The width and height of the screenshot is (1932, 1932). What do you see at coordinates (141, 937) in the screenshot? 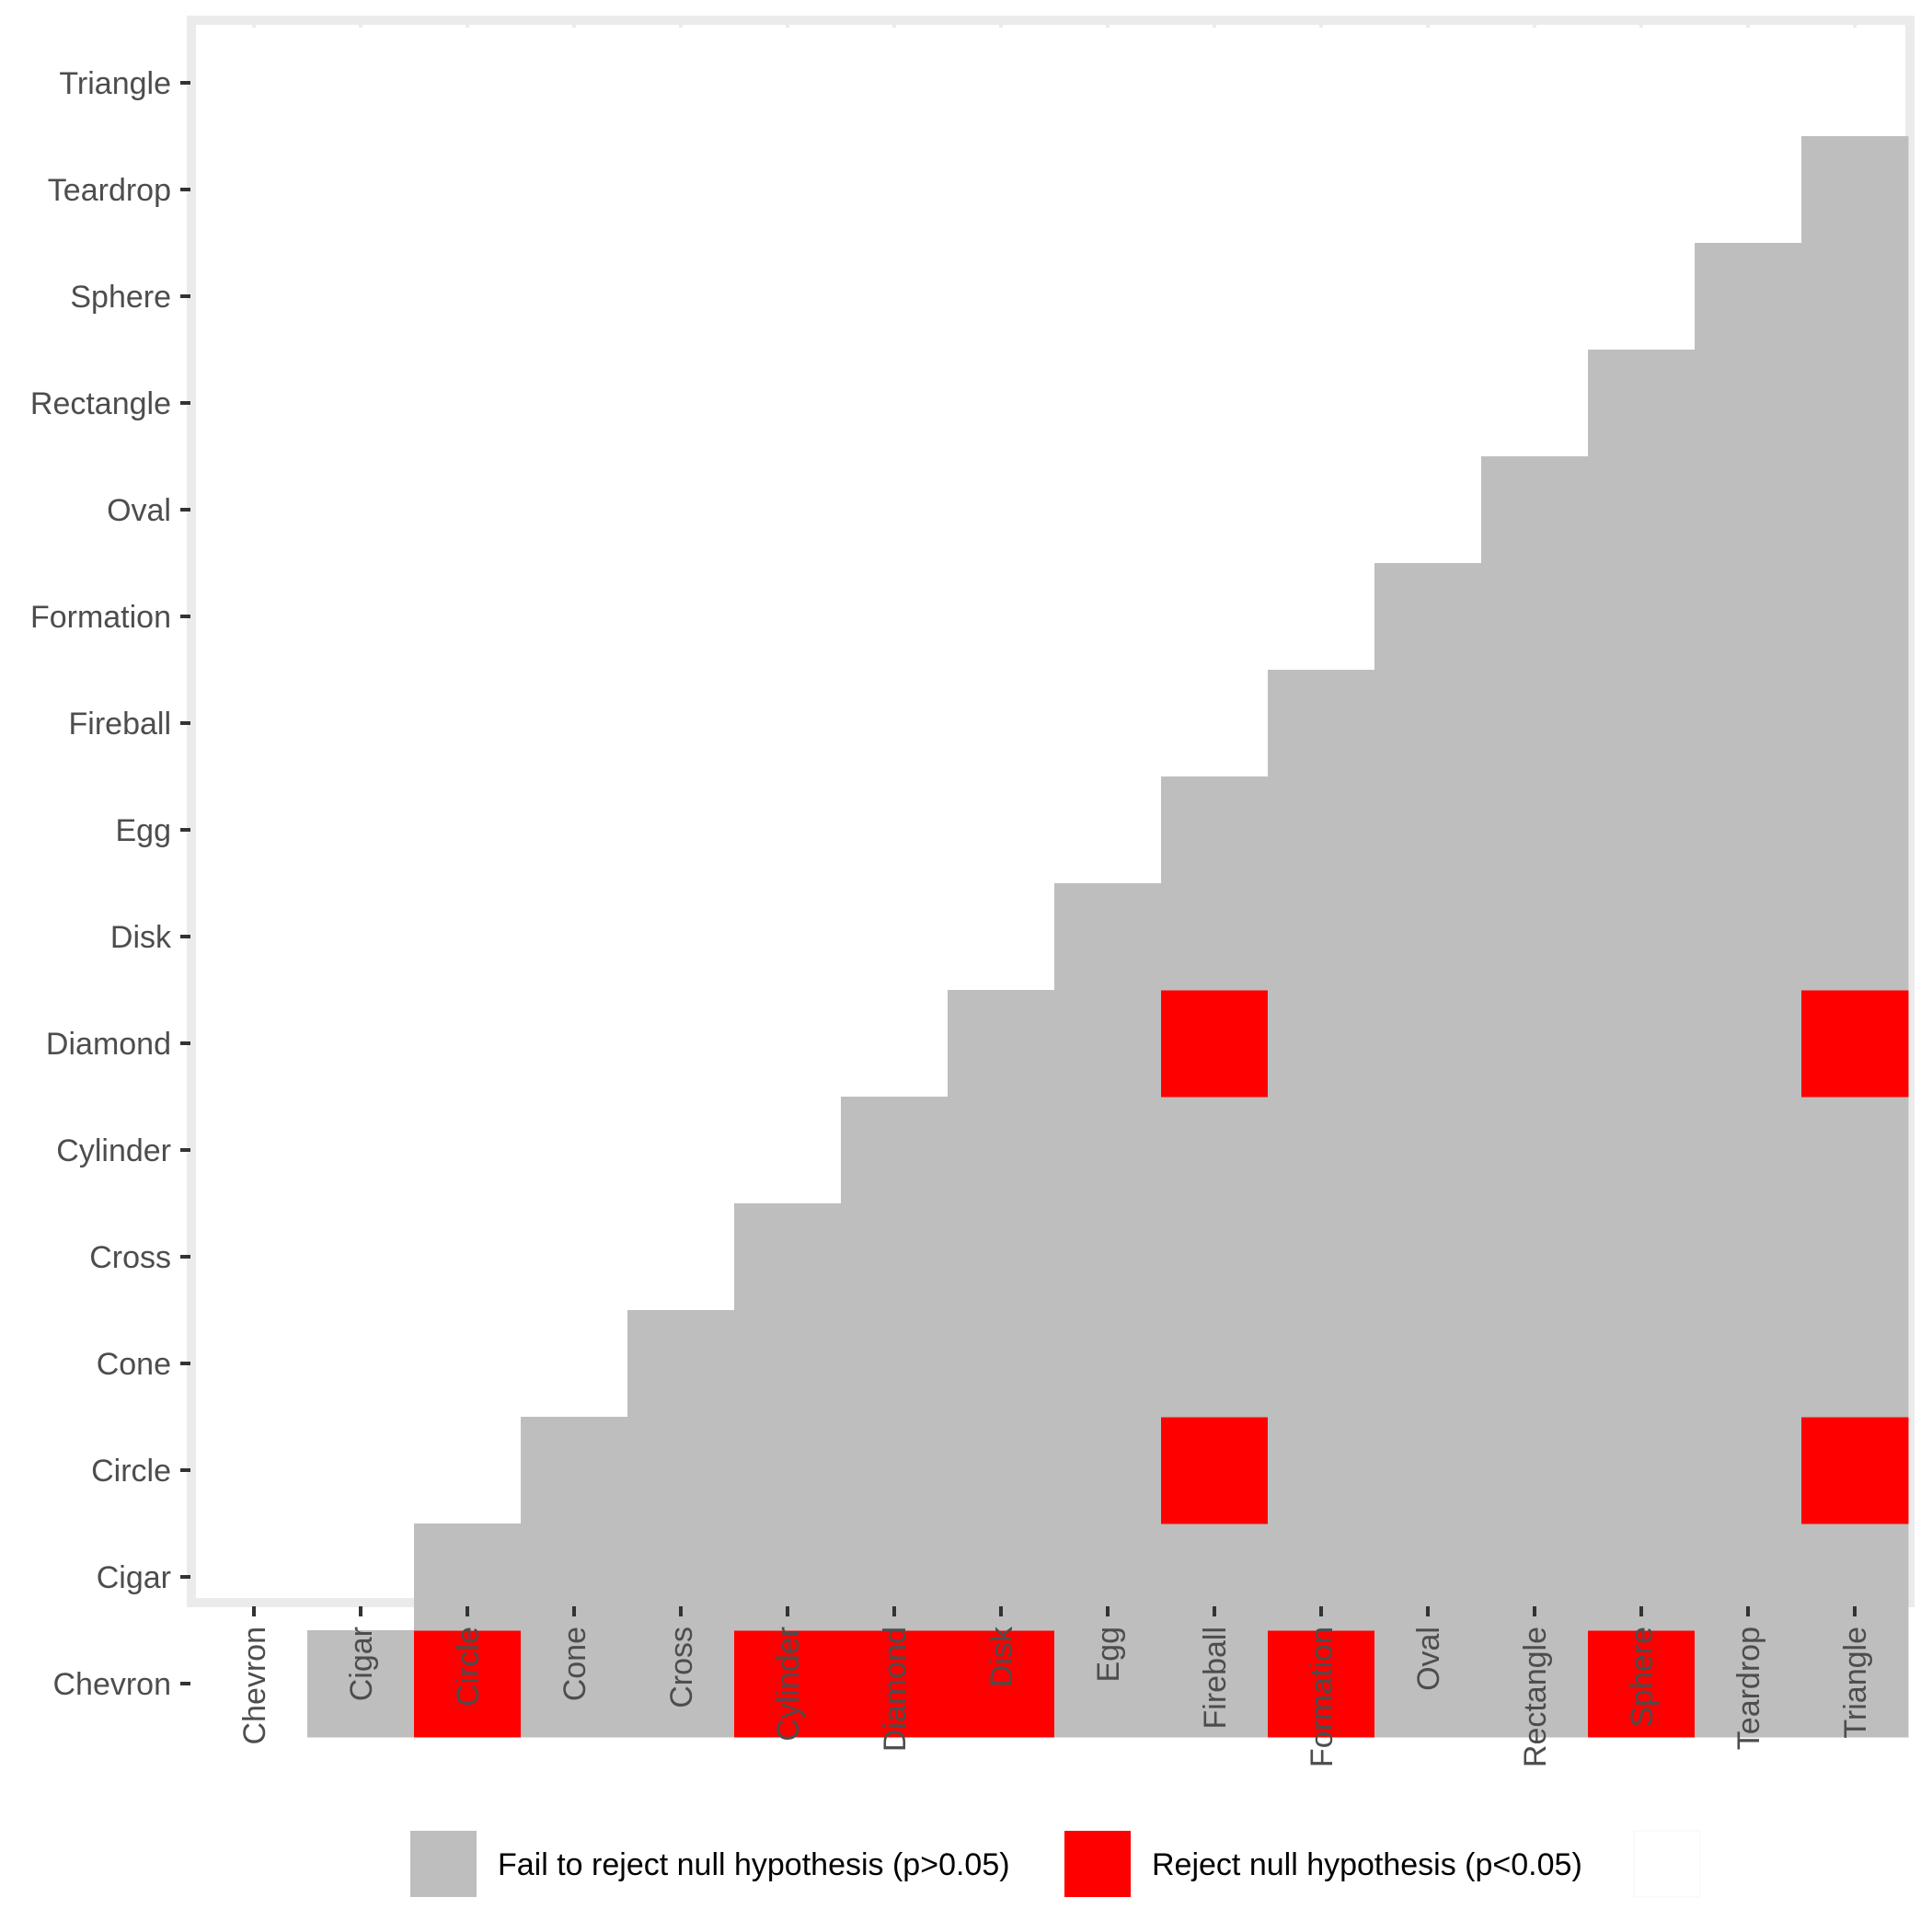
I see `y-tick-label: Disk` at bounding box center [141, 937].